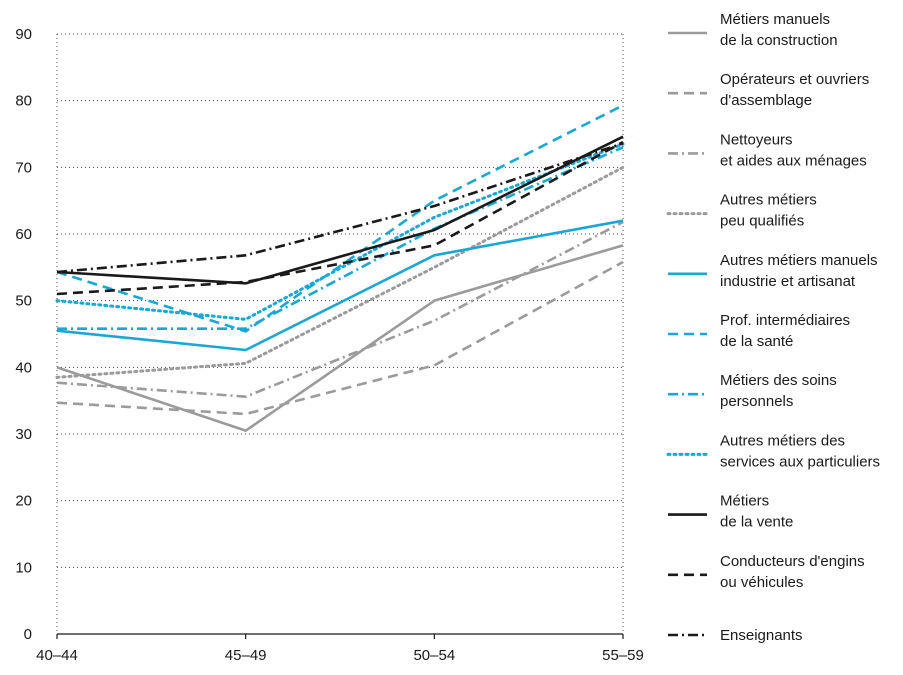  I want to click on x-tick-labels: 40–44 45–49 50–54 55–59, so click(340, 655).